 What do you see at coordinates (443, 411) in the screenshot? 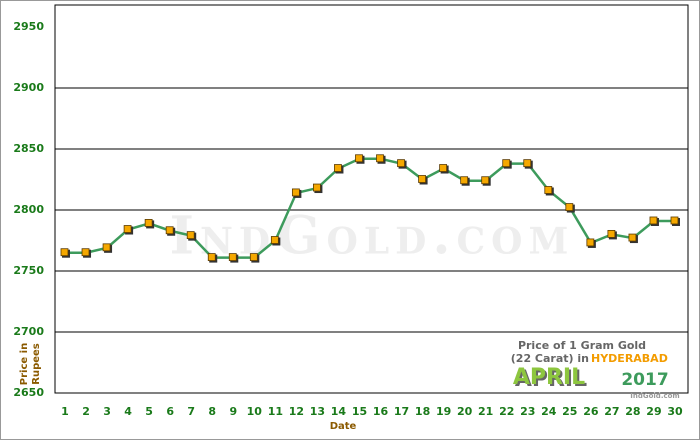
I see `x-tick-label: 19` at bounding box center [443, 411].